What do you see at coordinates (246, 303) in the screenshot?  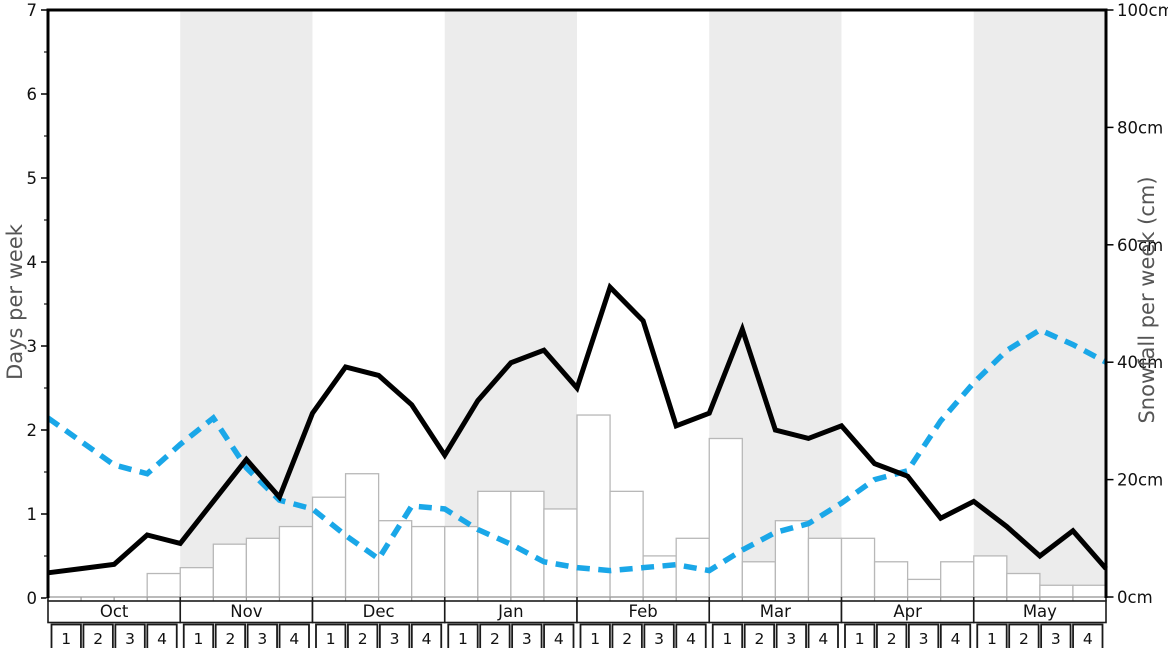 I see `month-band-nov` at bounding box center [246, 303].